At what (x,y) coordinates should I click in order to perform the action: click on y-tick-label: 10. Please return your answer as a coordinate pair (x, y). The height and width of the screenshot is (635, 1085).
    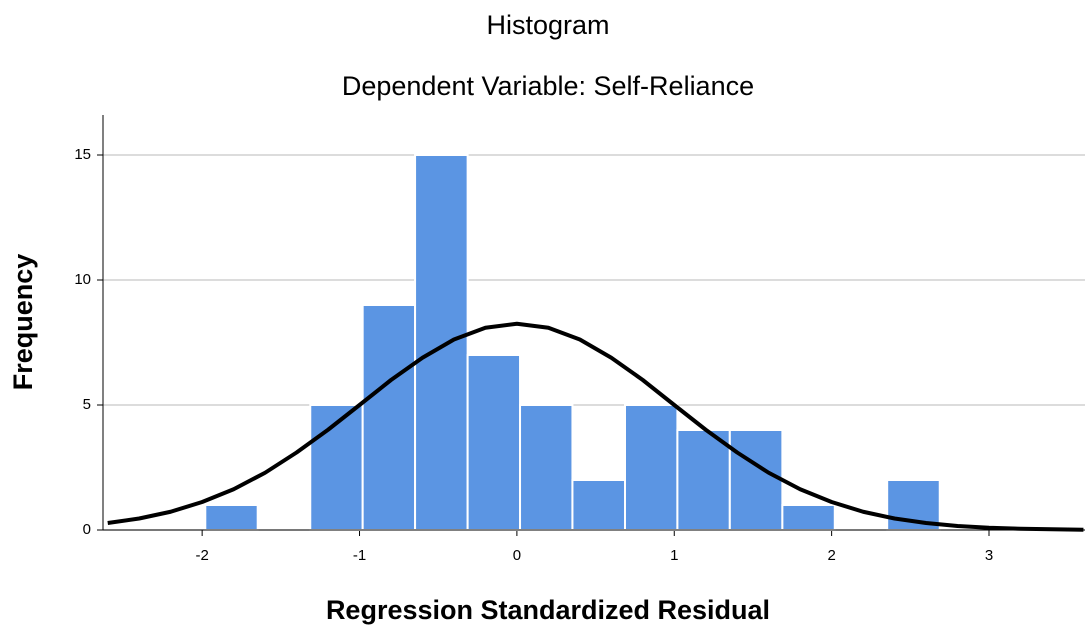
    Looking at the image, I should click on (82, 279).